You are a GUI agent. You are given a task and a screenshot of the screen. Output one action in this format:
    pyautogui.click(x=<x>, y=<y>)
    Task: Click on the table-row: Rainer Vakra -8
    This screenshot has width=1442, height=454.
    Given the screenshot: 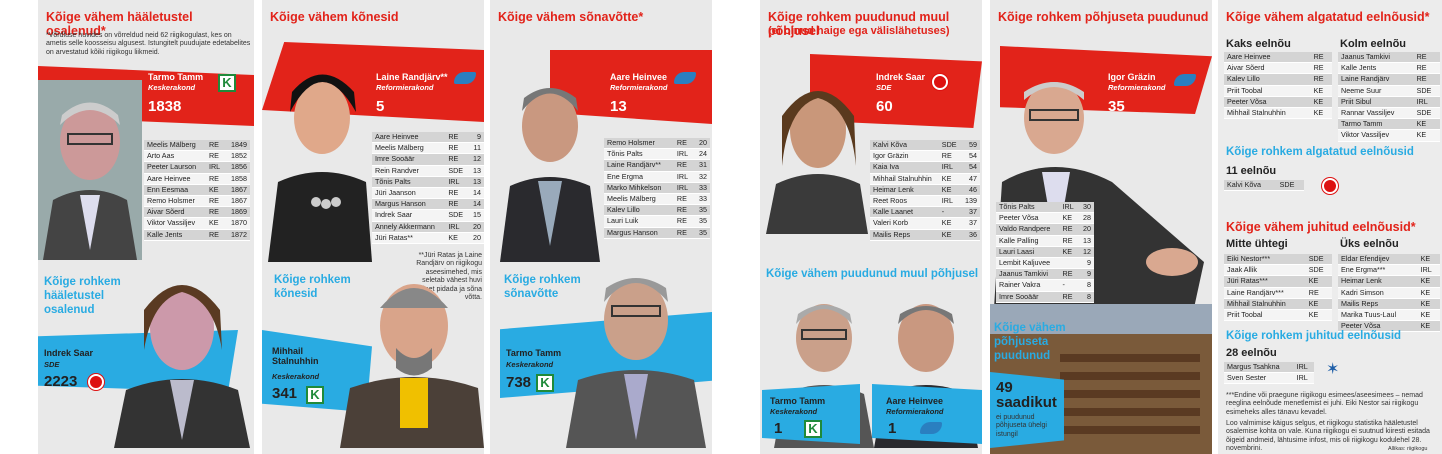 What is the action you would take?
    pyautogui.click(x=1045, y=285)
    